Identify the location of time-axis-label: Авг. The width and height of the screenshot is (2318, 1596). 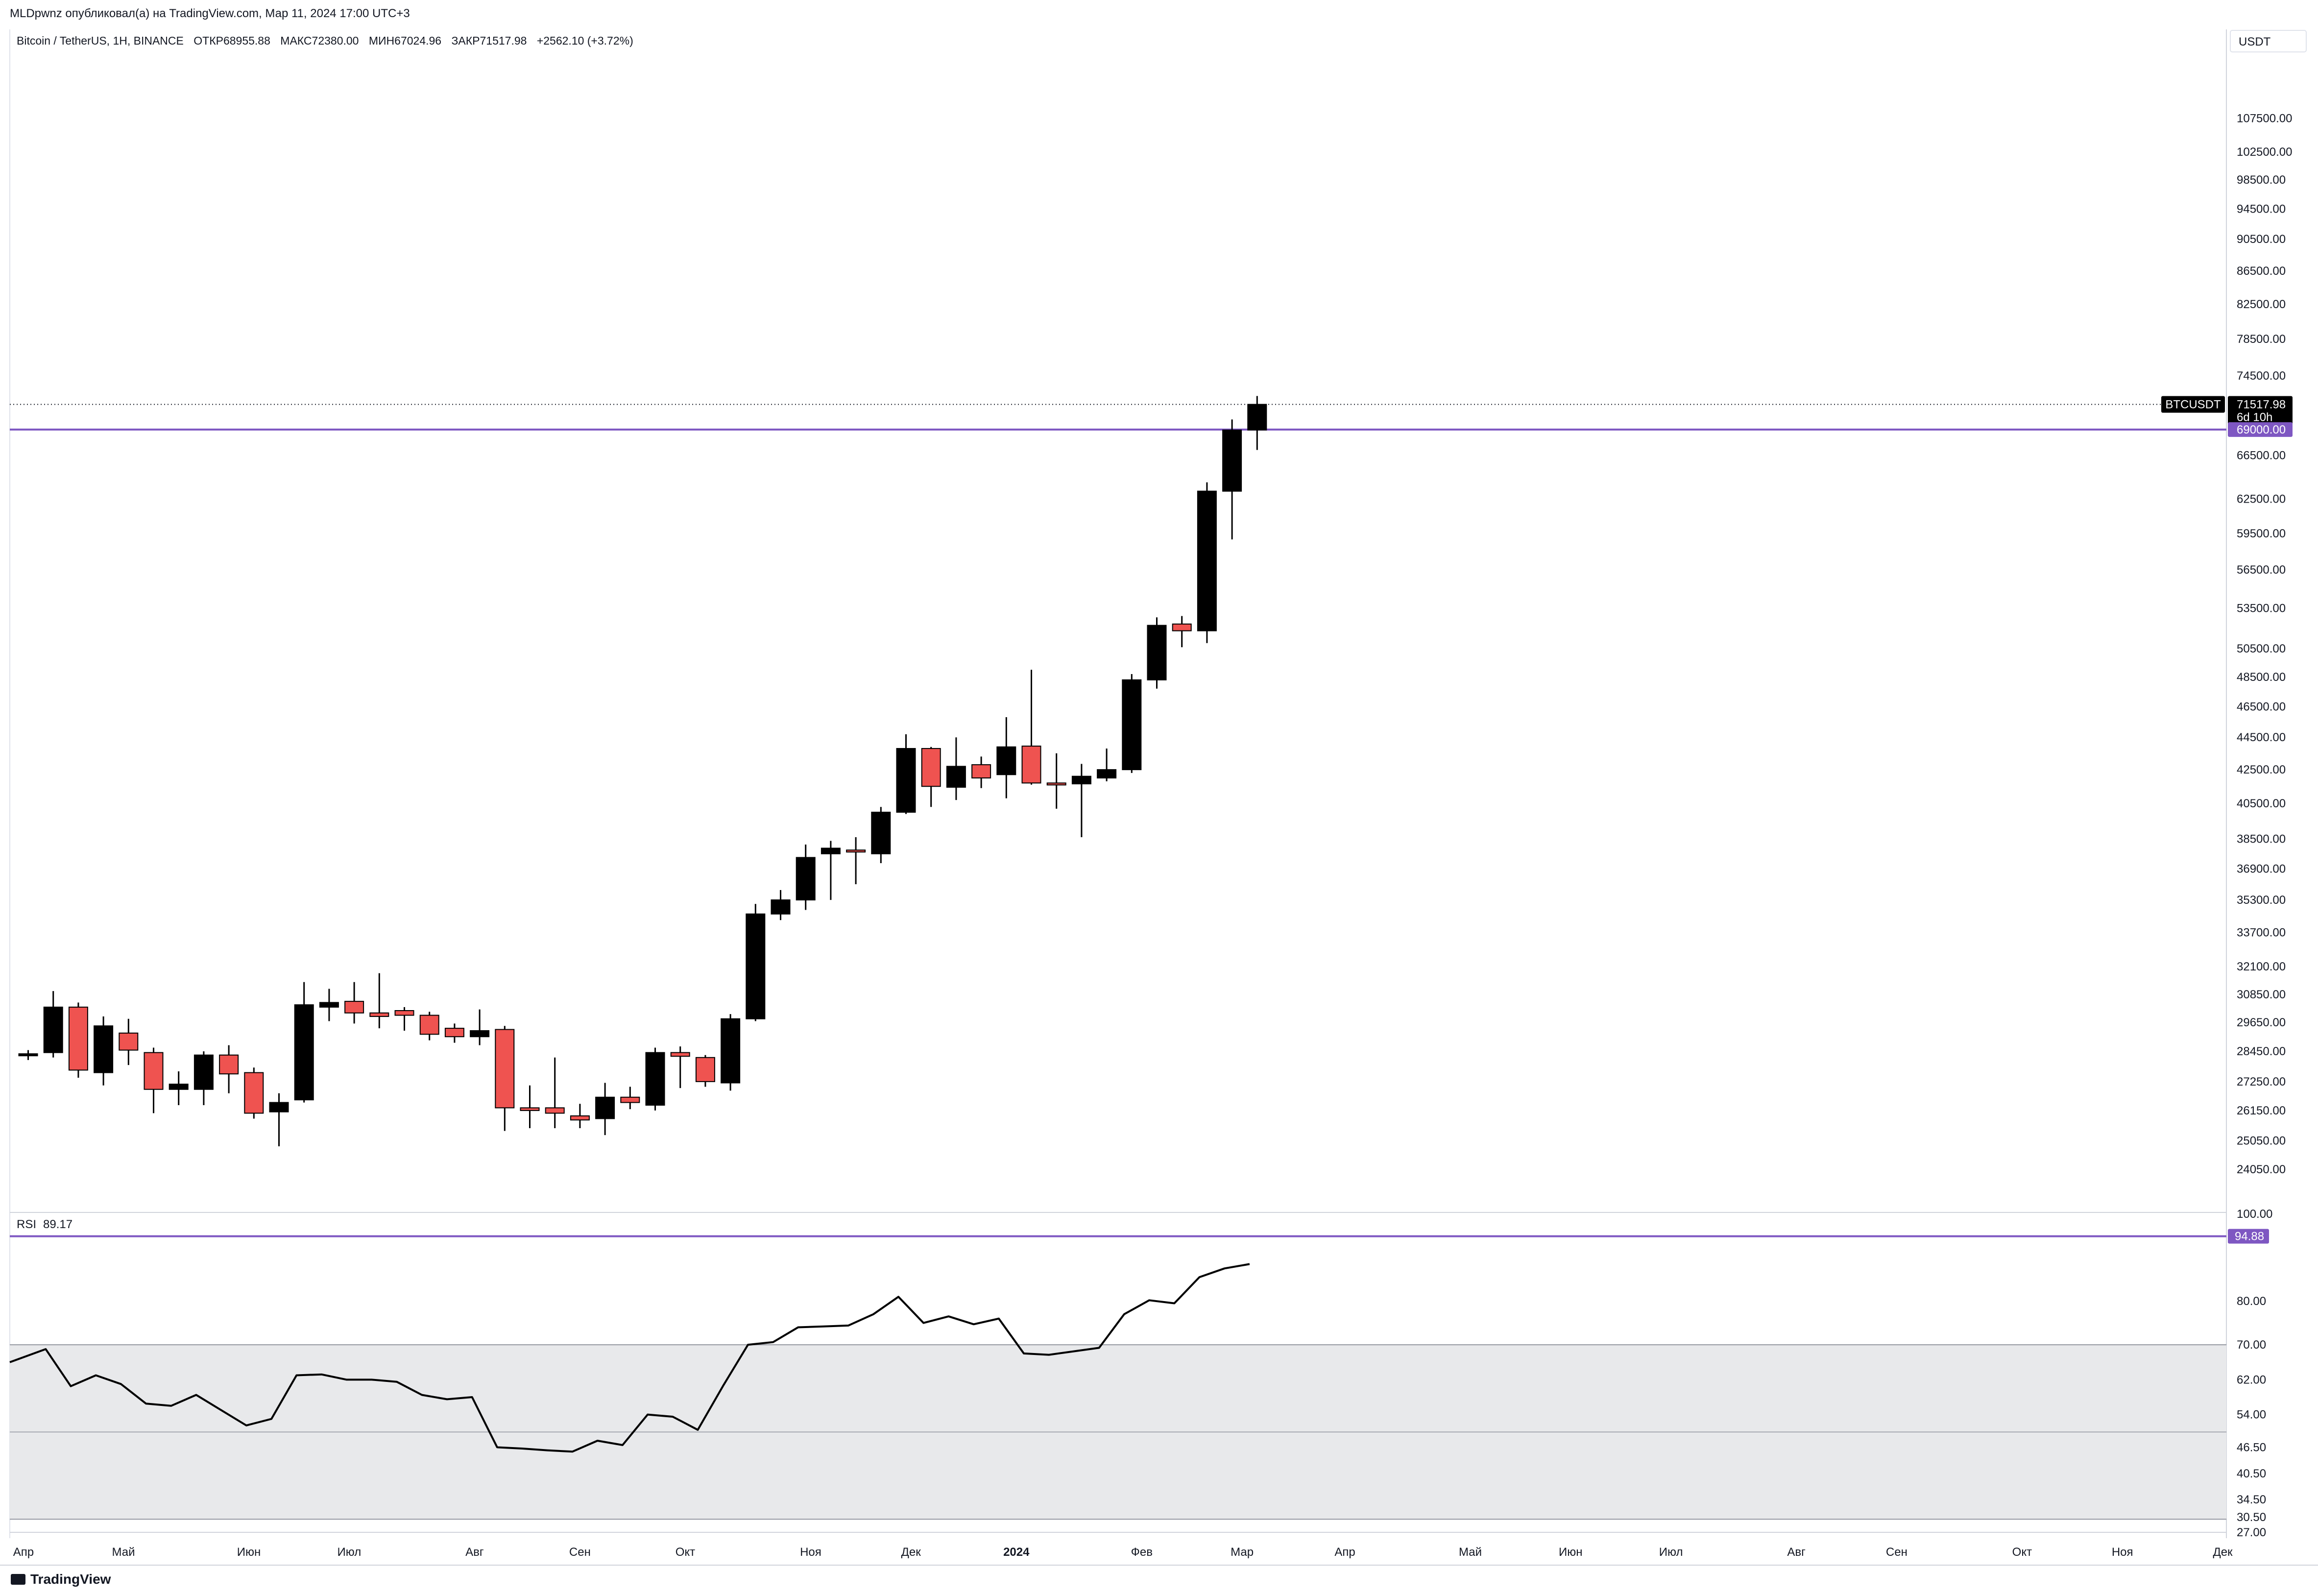
(474, 1552).